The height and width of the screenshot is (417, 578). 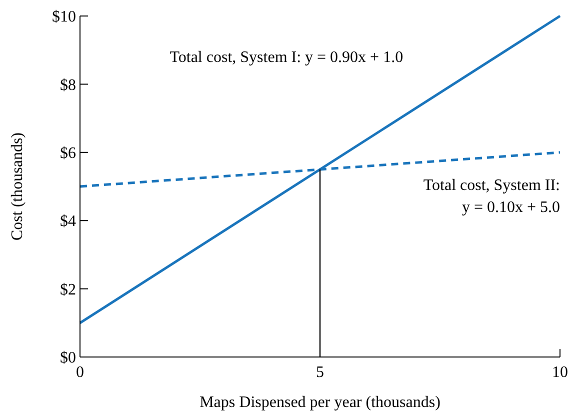 I want to click on y-tick-label: $4, so click(x=68, y=221).